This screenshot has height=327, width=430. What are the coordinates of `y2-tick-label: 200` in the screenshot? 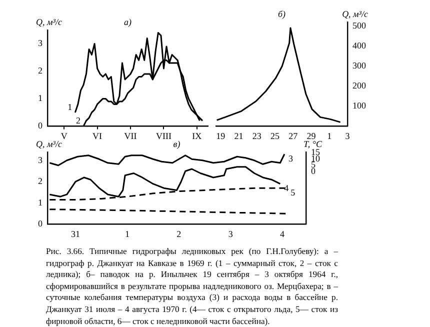 It's located at (359, 85).